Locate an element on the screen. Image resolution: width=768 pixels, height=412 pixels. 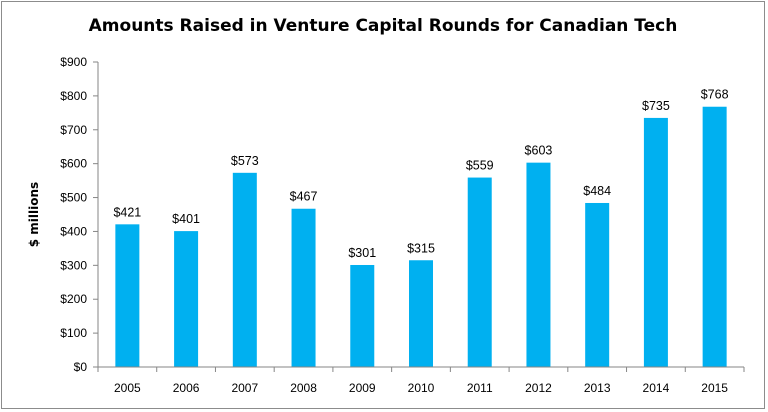
bar-2015 is located at coordinates (714, 236).